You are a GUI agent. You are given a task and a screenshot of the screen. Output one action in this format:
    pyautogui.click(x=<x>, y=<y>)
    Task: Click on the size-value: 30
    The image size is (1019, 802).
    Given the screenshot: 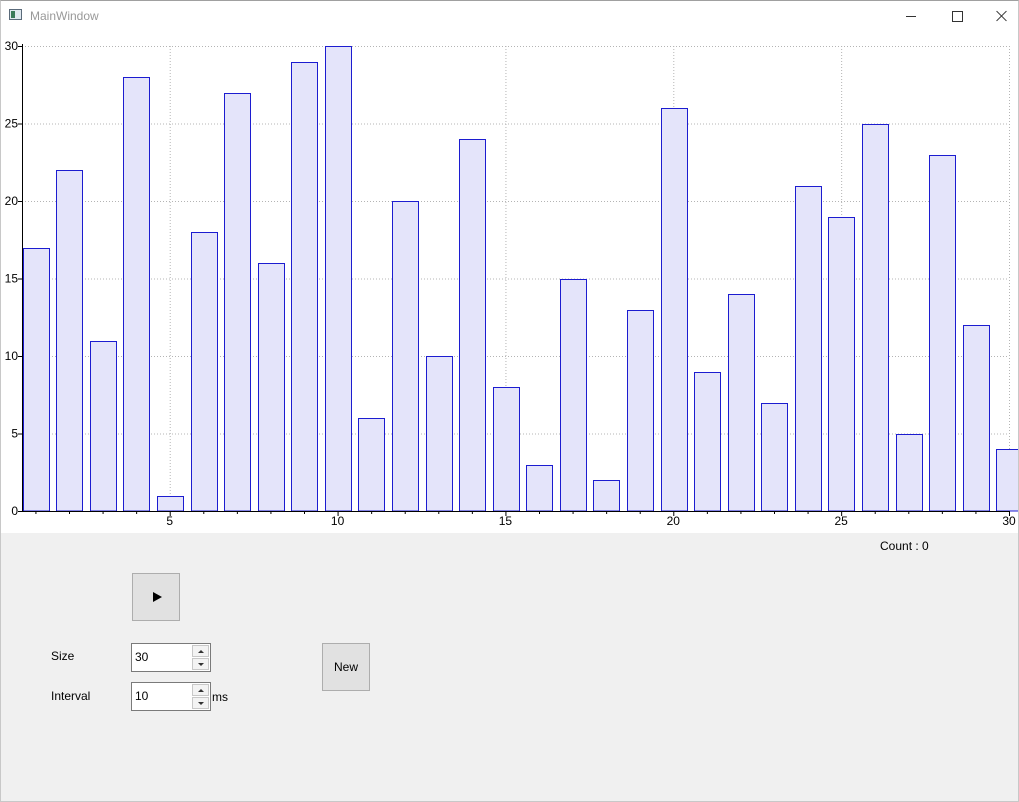 What is the action you would take?
    pyautogui.click(x=142, y=657)
    